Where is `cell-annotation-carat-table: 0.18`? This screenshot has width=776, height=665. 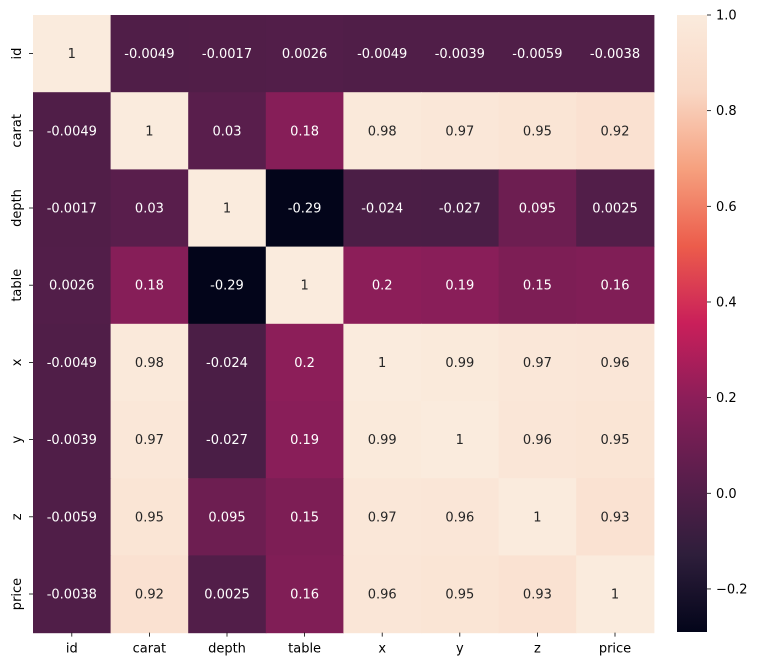 cell-annotation-carat-table: 0.18 is located at coordinates (304, 131).